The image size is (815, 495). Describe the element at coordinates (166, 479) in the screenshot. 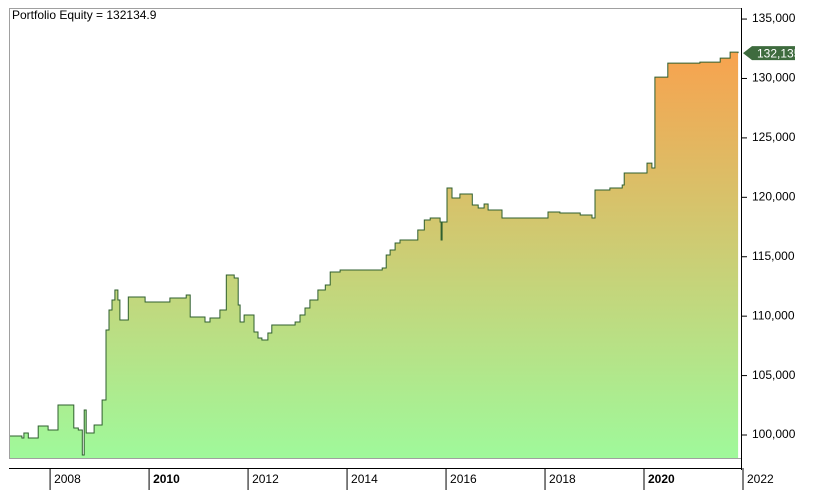

I see `x-tick-label: 2010` at that location.